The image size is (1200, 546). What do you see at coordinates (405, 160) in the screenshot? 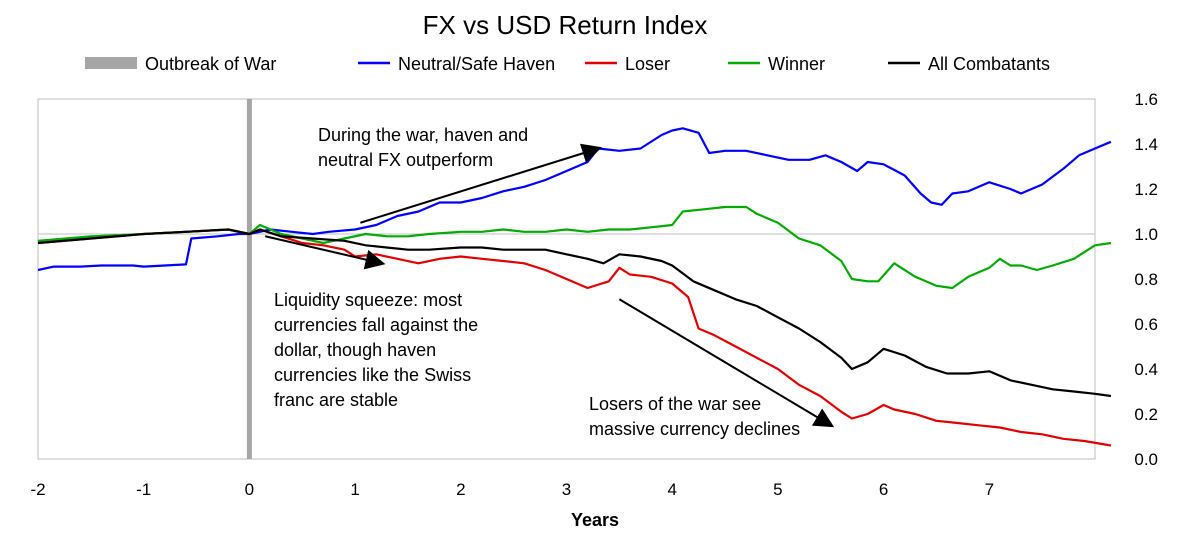
I see `annotation-text-line: neutral FX outperform` at bounding box center [405, 160].